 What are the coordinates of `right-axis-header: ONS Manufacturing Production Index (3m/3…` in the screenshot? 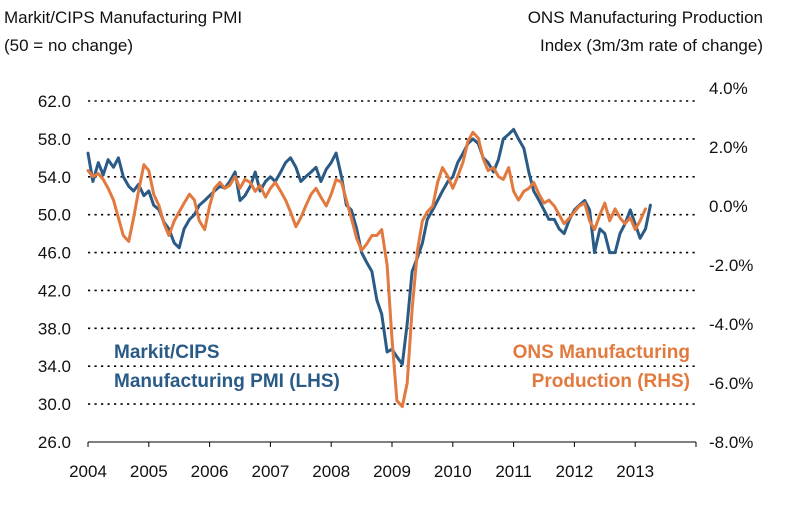 It's located at (645, 32).